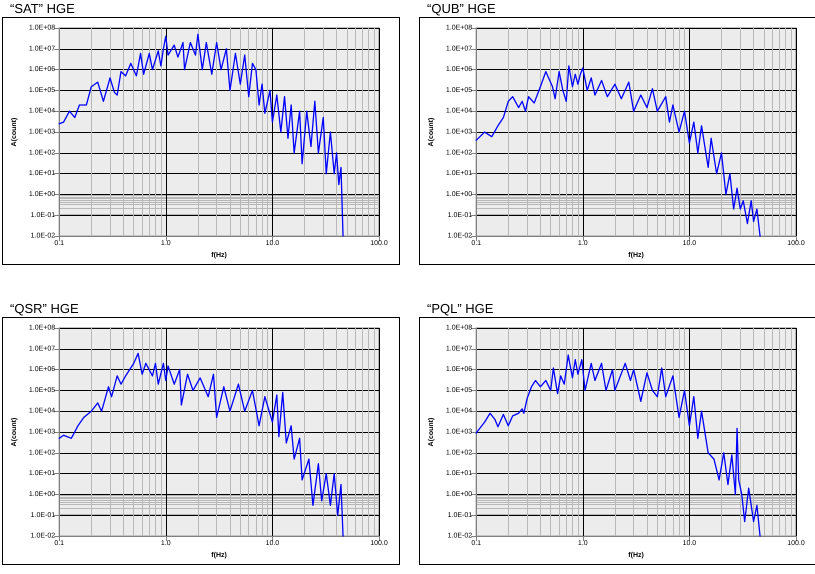  Describe the element at coordinates (460, 308) in the screenshot. I see `chart-title: “PQL” HGE` at that location.